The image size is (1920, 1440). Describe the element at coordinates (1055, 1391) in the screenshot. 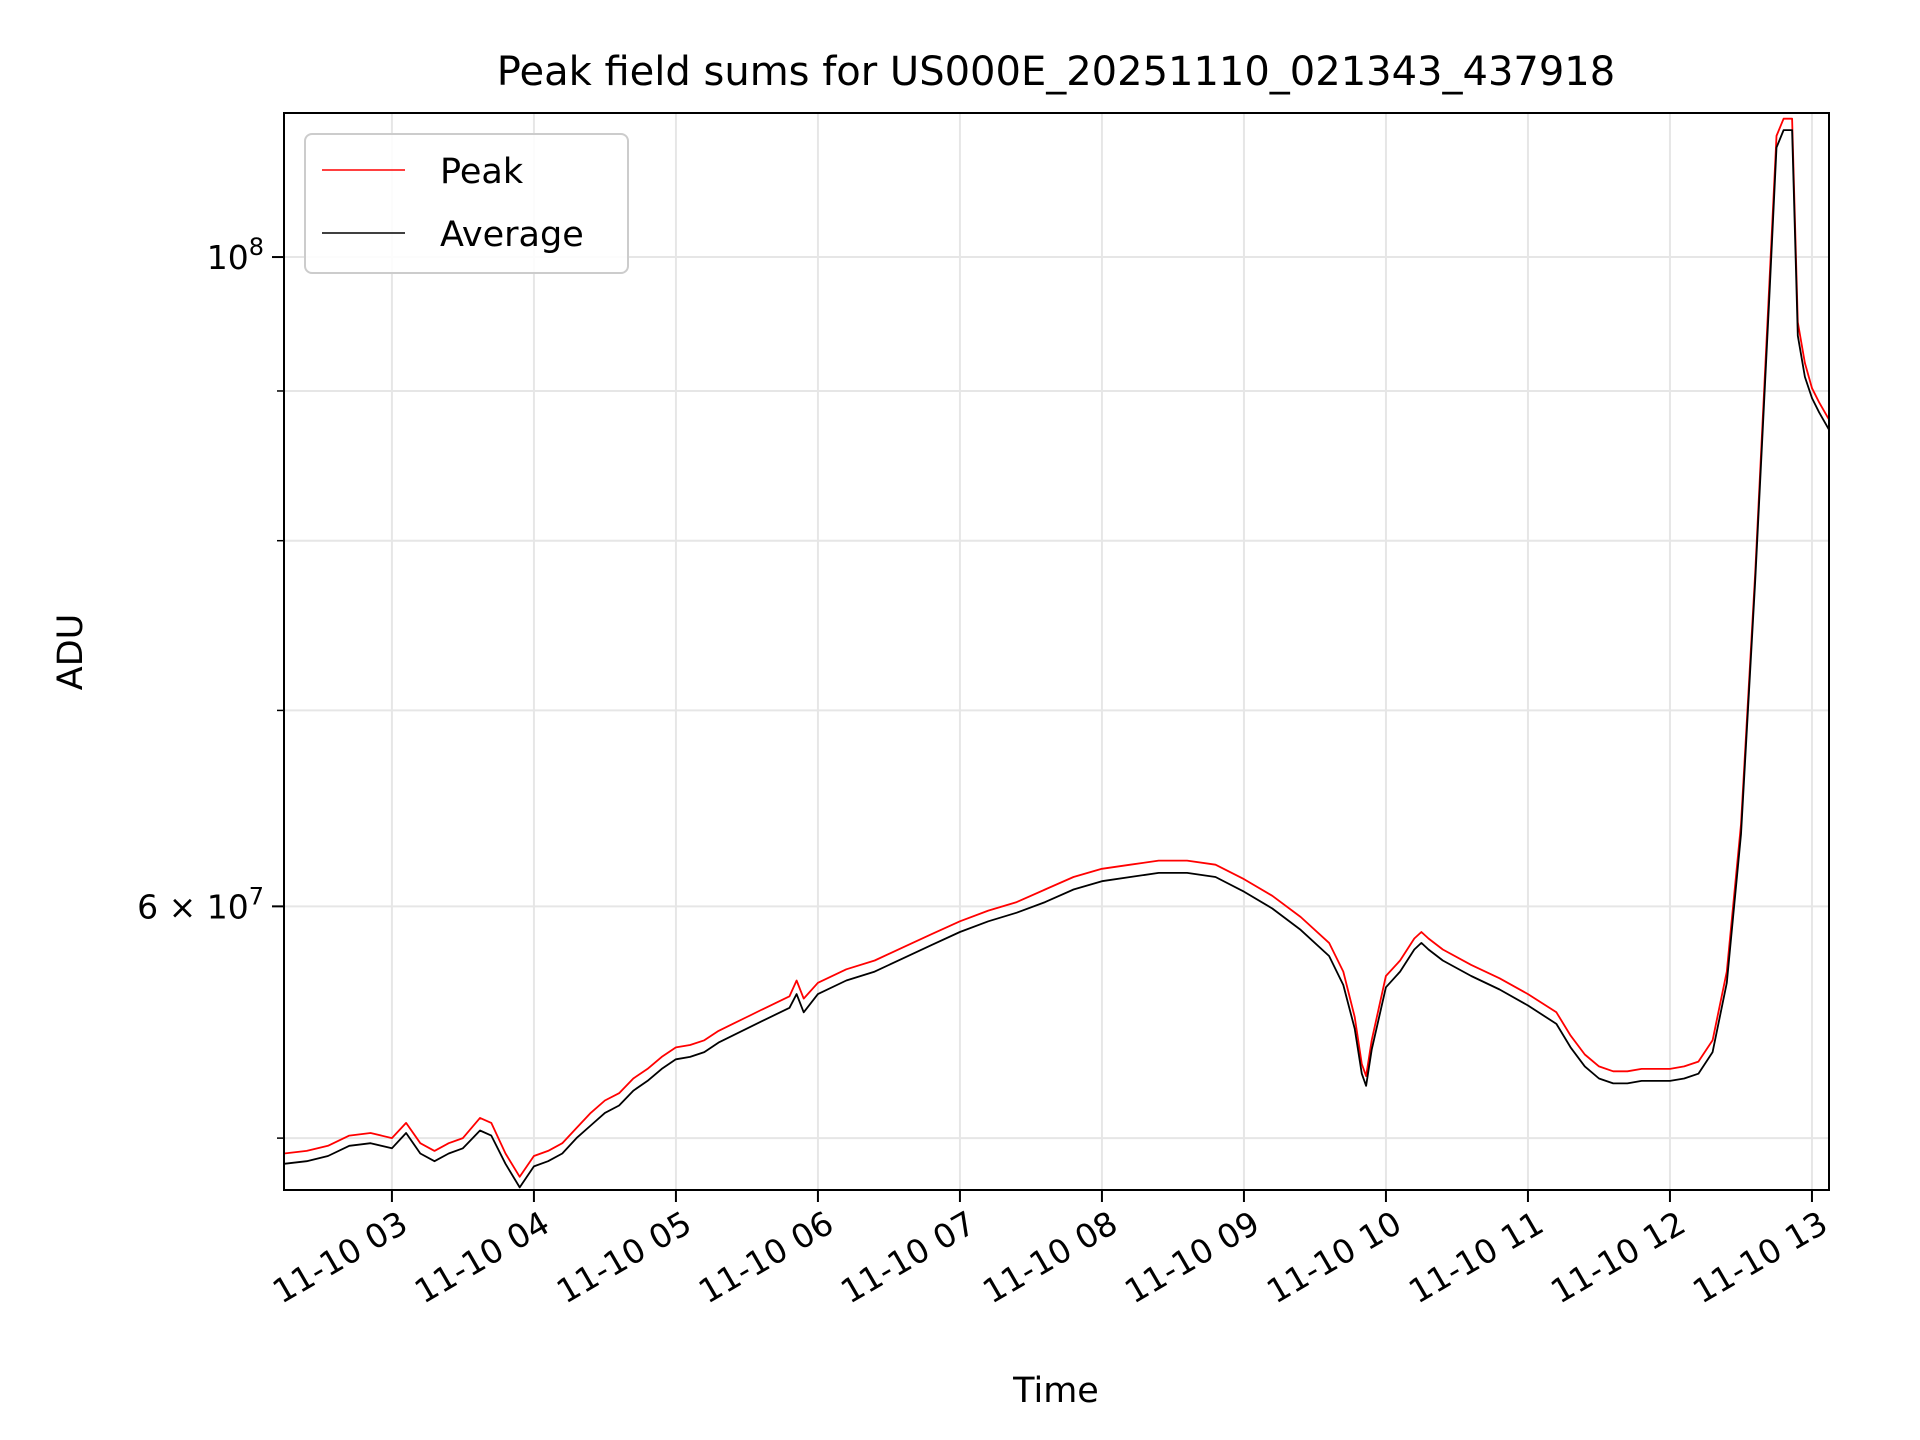

I see `x-axis-label: Time` at that location.